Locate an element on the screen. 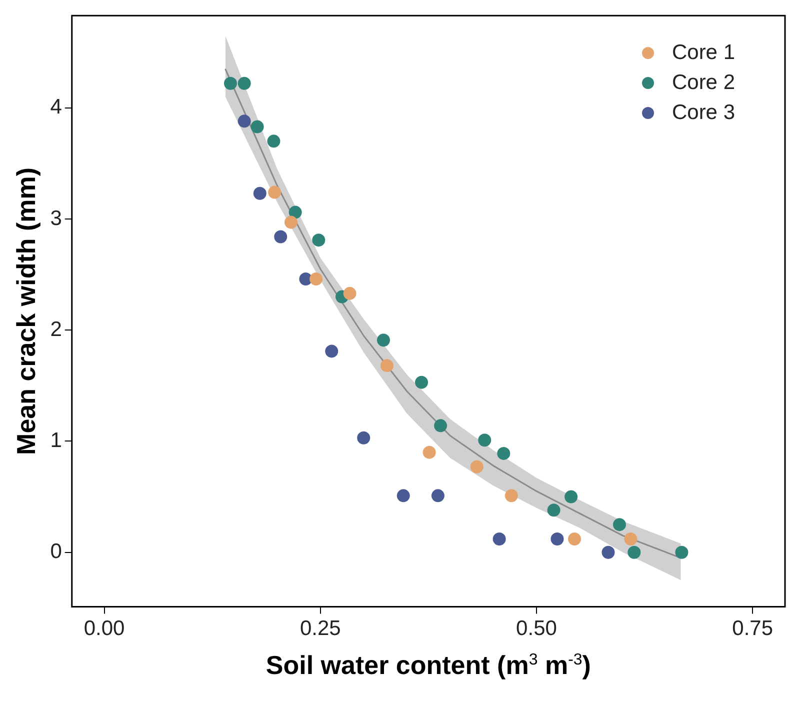 Image resolution: width=792 pixels, height=711 pixels. y-tick-label: 0 is located at coordinates (56, 552).